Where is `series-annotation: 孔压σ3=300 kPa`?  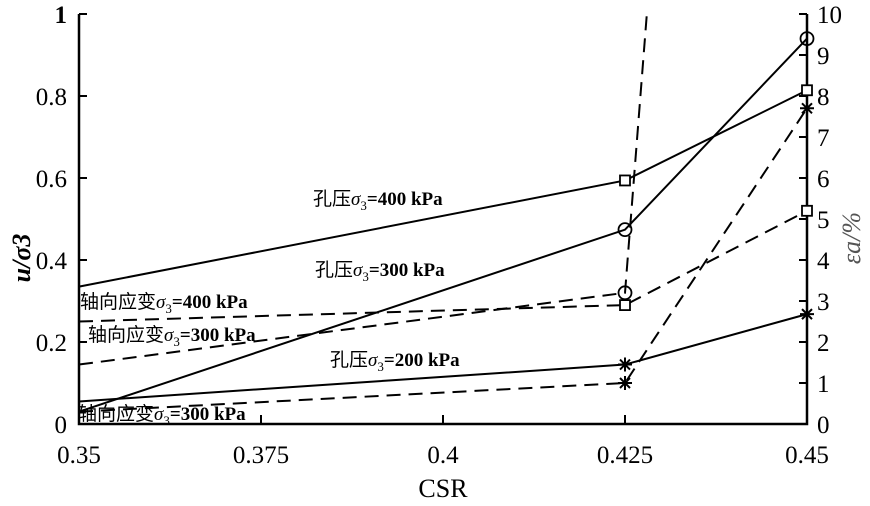
series-annotation: 孔压σ3=300 kPa is located at coordinates (380, 271).